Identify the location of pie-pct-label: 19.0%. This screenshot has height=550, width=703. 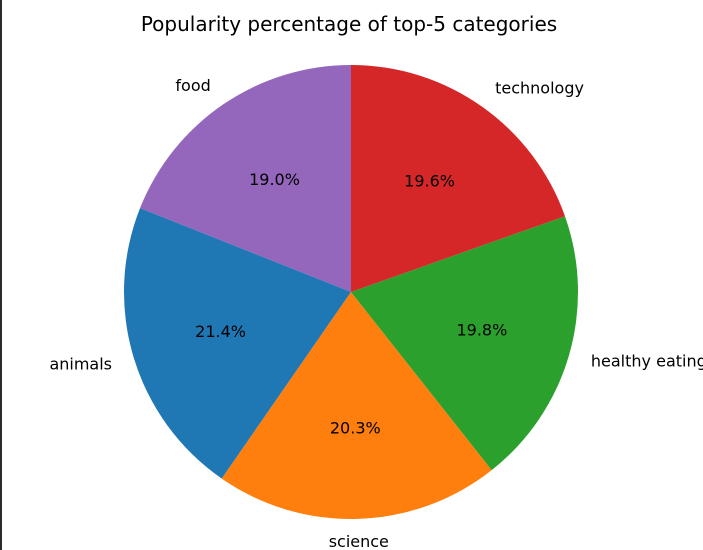
(274, 179).